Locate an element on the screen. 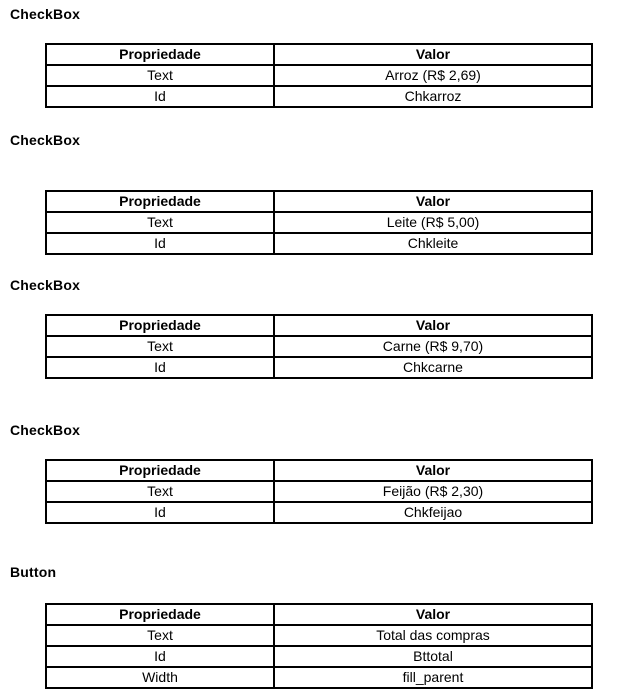 Image resolution: width=619 pixels, height=691 pixels. table-row: Id Chkarroz is located at coordinates (319, 96).